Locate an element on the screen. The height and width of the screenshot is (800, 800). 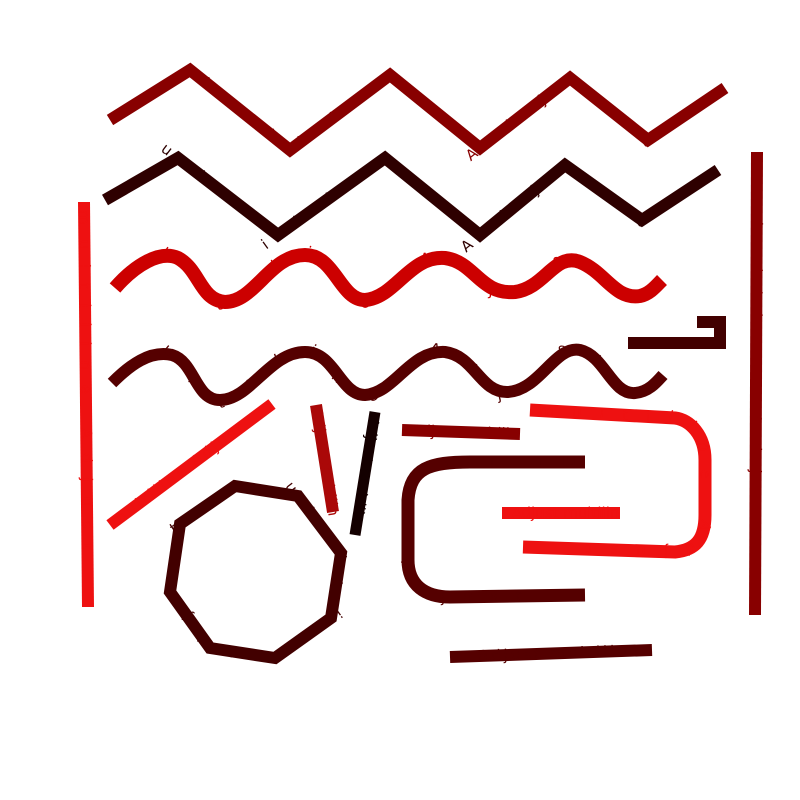
stroke-red-hook: multiline Adjust is located at coordinates (619, 482).